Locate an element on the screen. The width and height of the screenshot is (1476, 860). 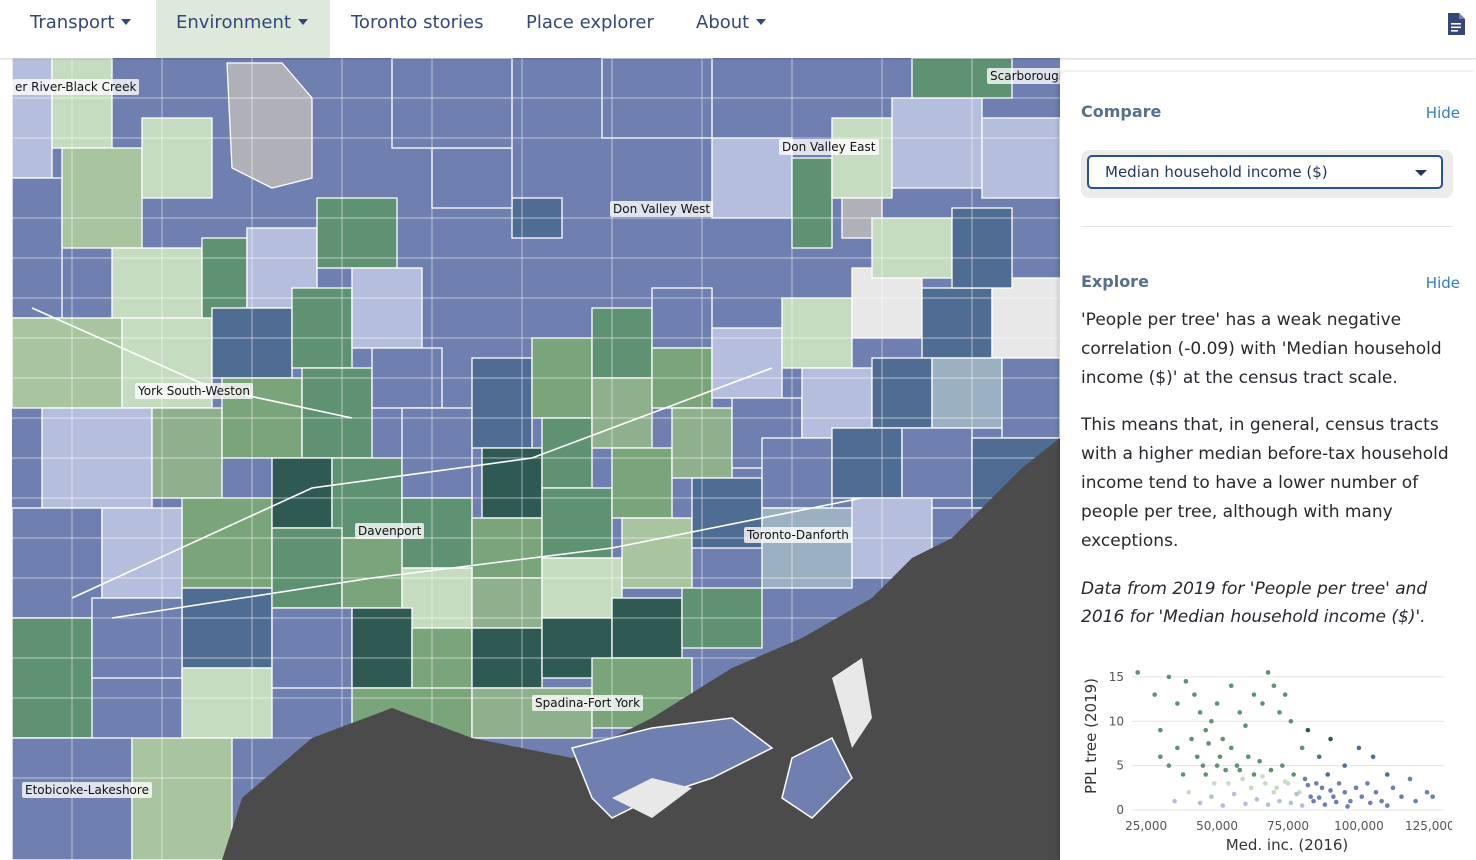
nav-environment: Environment is located at coordinates (243, 29).